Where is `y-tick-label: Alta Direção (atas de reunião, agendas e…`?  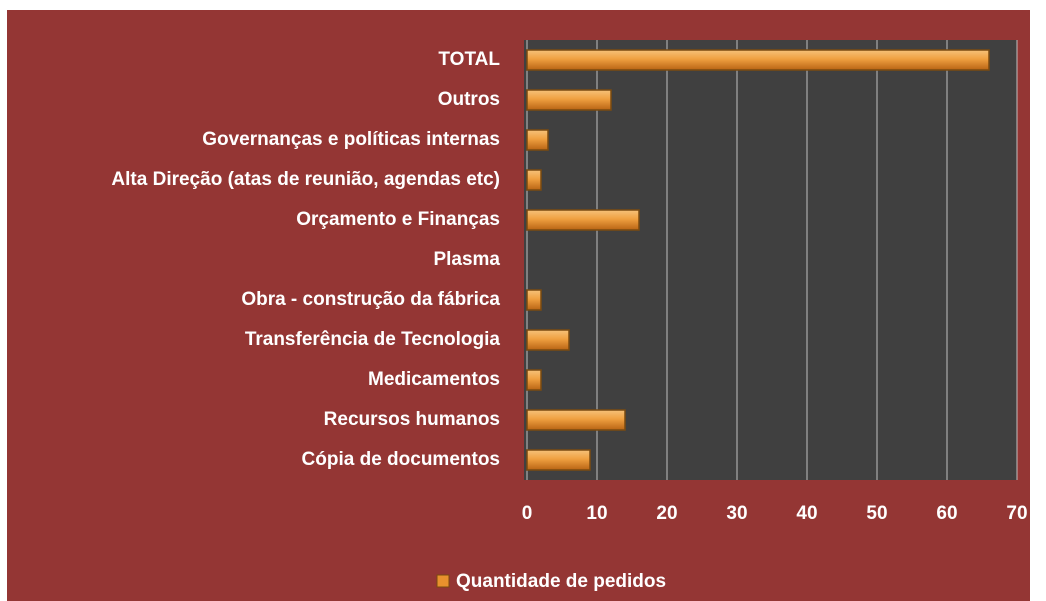 y-tick-label: Alta Direção (atas de reunião, agendas e… is located at coordinates (305, 179).